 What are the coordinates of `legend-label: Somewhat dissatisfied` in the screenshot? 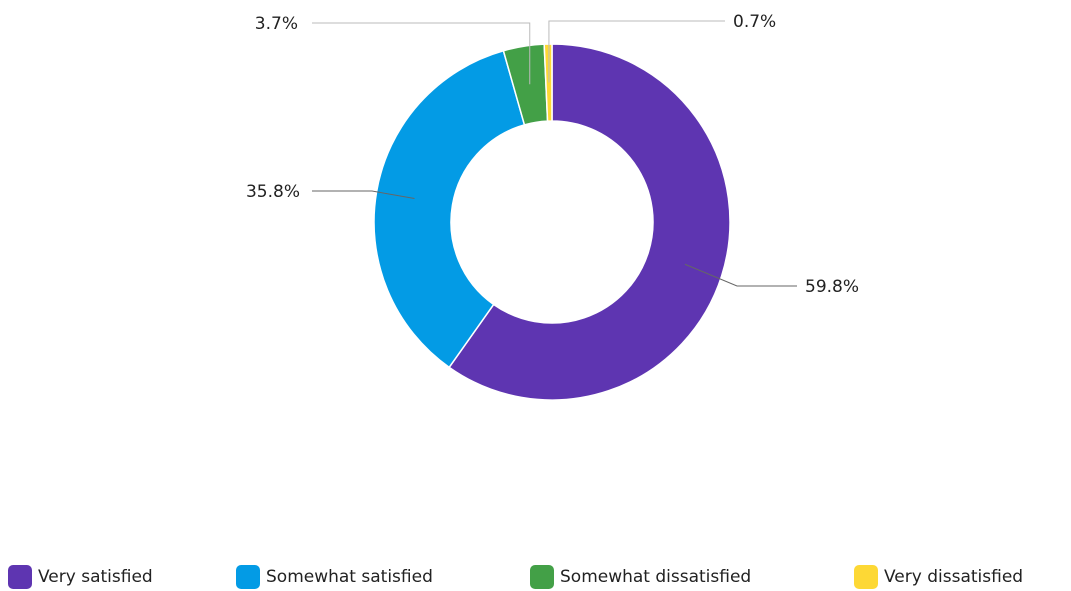 It's located at (656, 577).